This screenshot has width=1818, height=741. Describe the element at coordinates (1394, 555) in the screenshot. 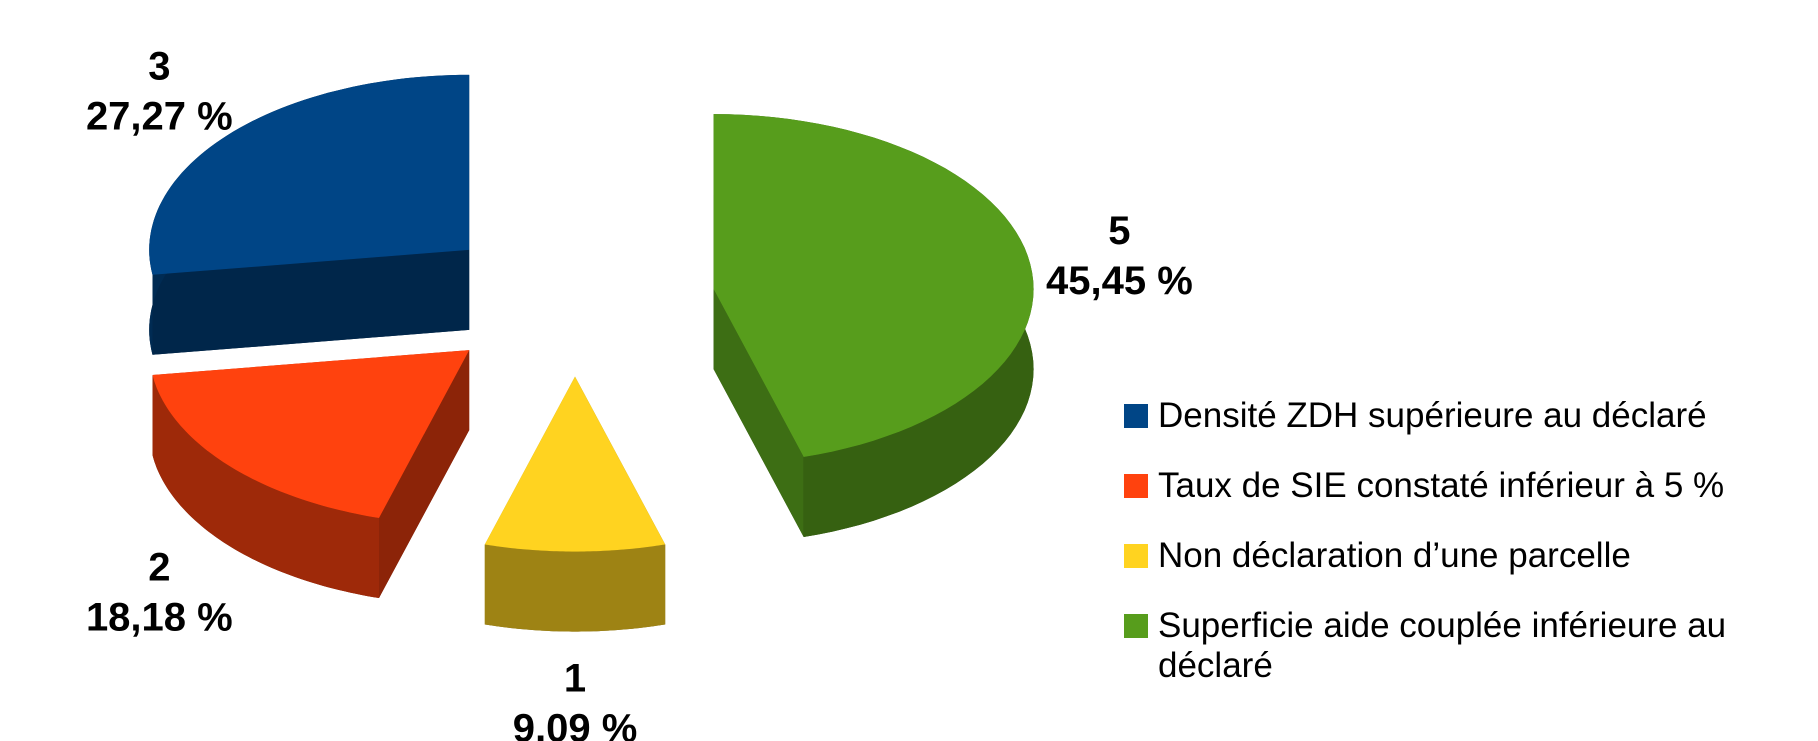

I see `legend-label: Non déclaration d’une parcelle` at that location.